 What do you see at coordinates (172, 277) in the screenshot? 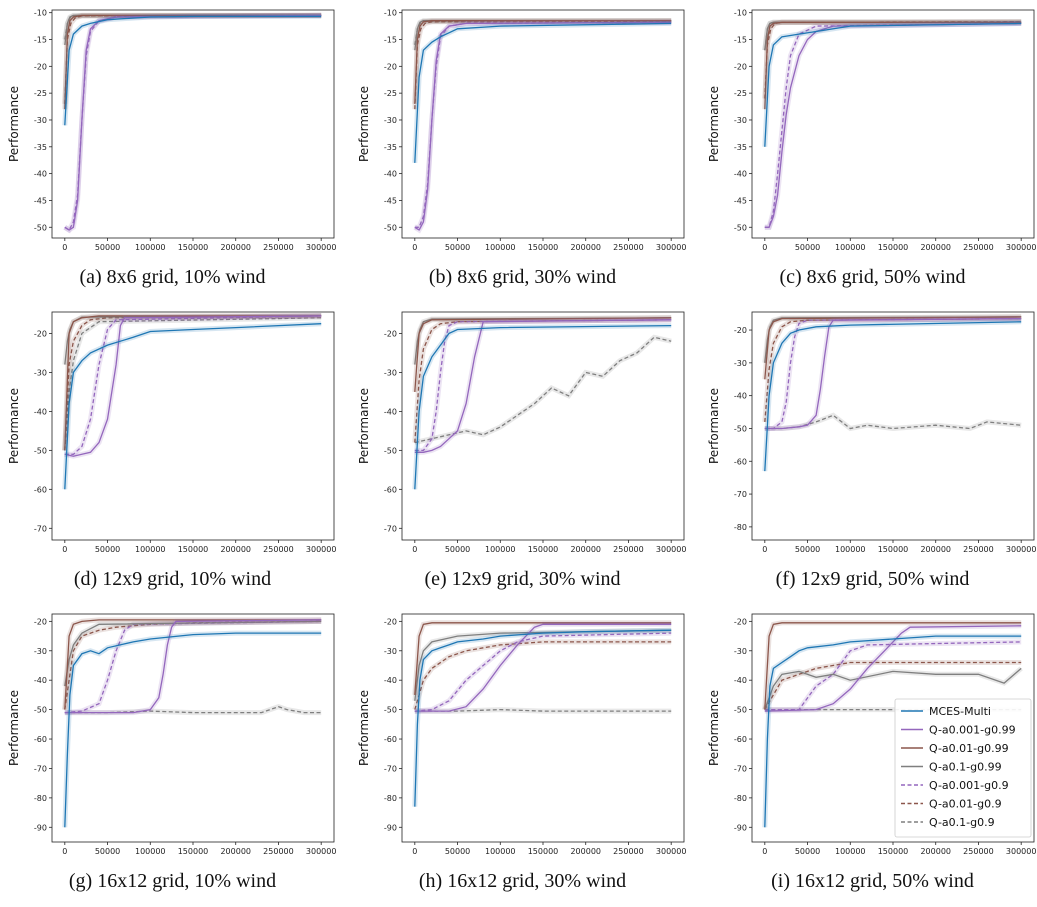
I see `subfigure-caption: (a) 8x6 grid, 10% wind` at bounding box center [172, 277].